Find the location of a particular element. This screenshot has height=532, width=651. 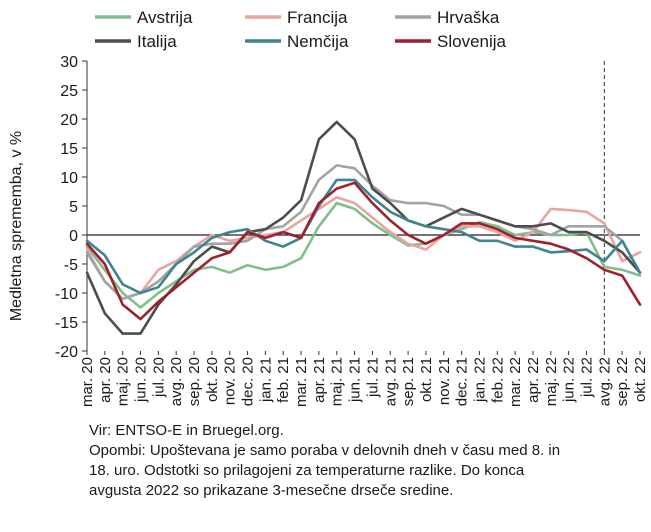

y-axis-label: Medletna sprememba, v % is located at coordinates (16, 226).